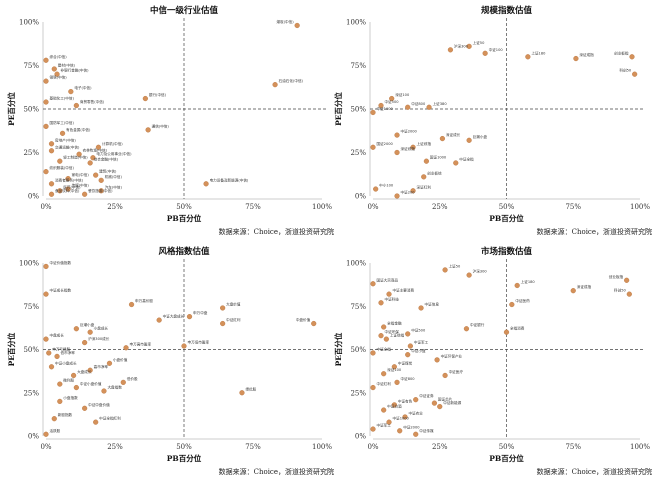 The height and width of the screenshot is (483, 659). I want to click on point-label: 中证证券, so click(426, 395).